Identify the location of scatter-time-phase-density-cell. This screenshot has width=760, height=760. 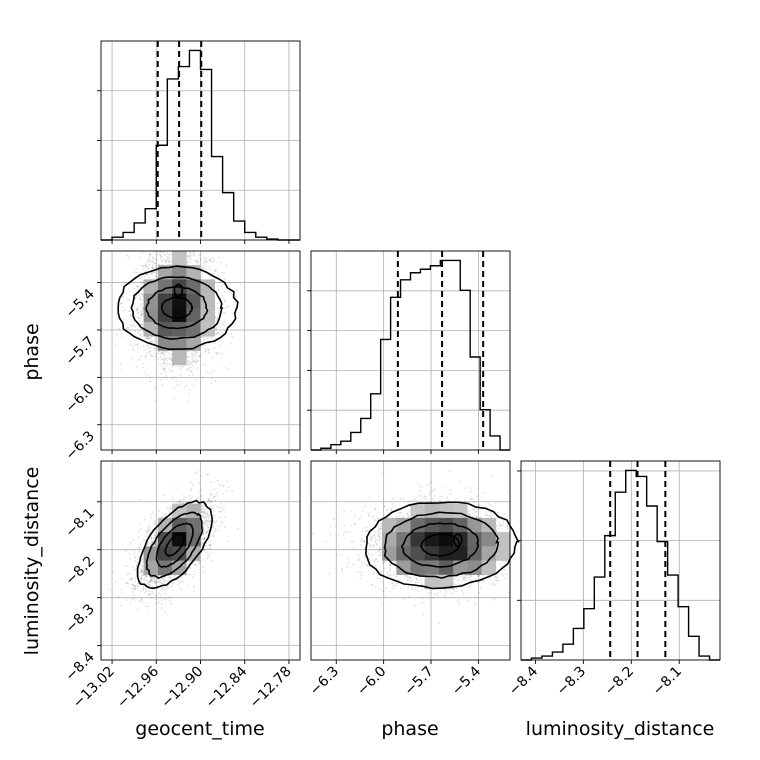
(207, 286).